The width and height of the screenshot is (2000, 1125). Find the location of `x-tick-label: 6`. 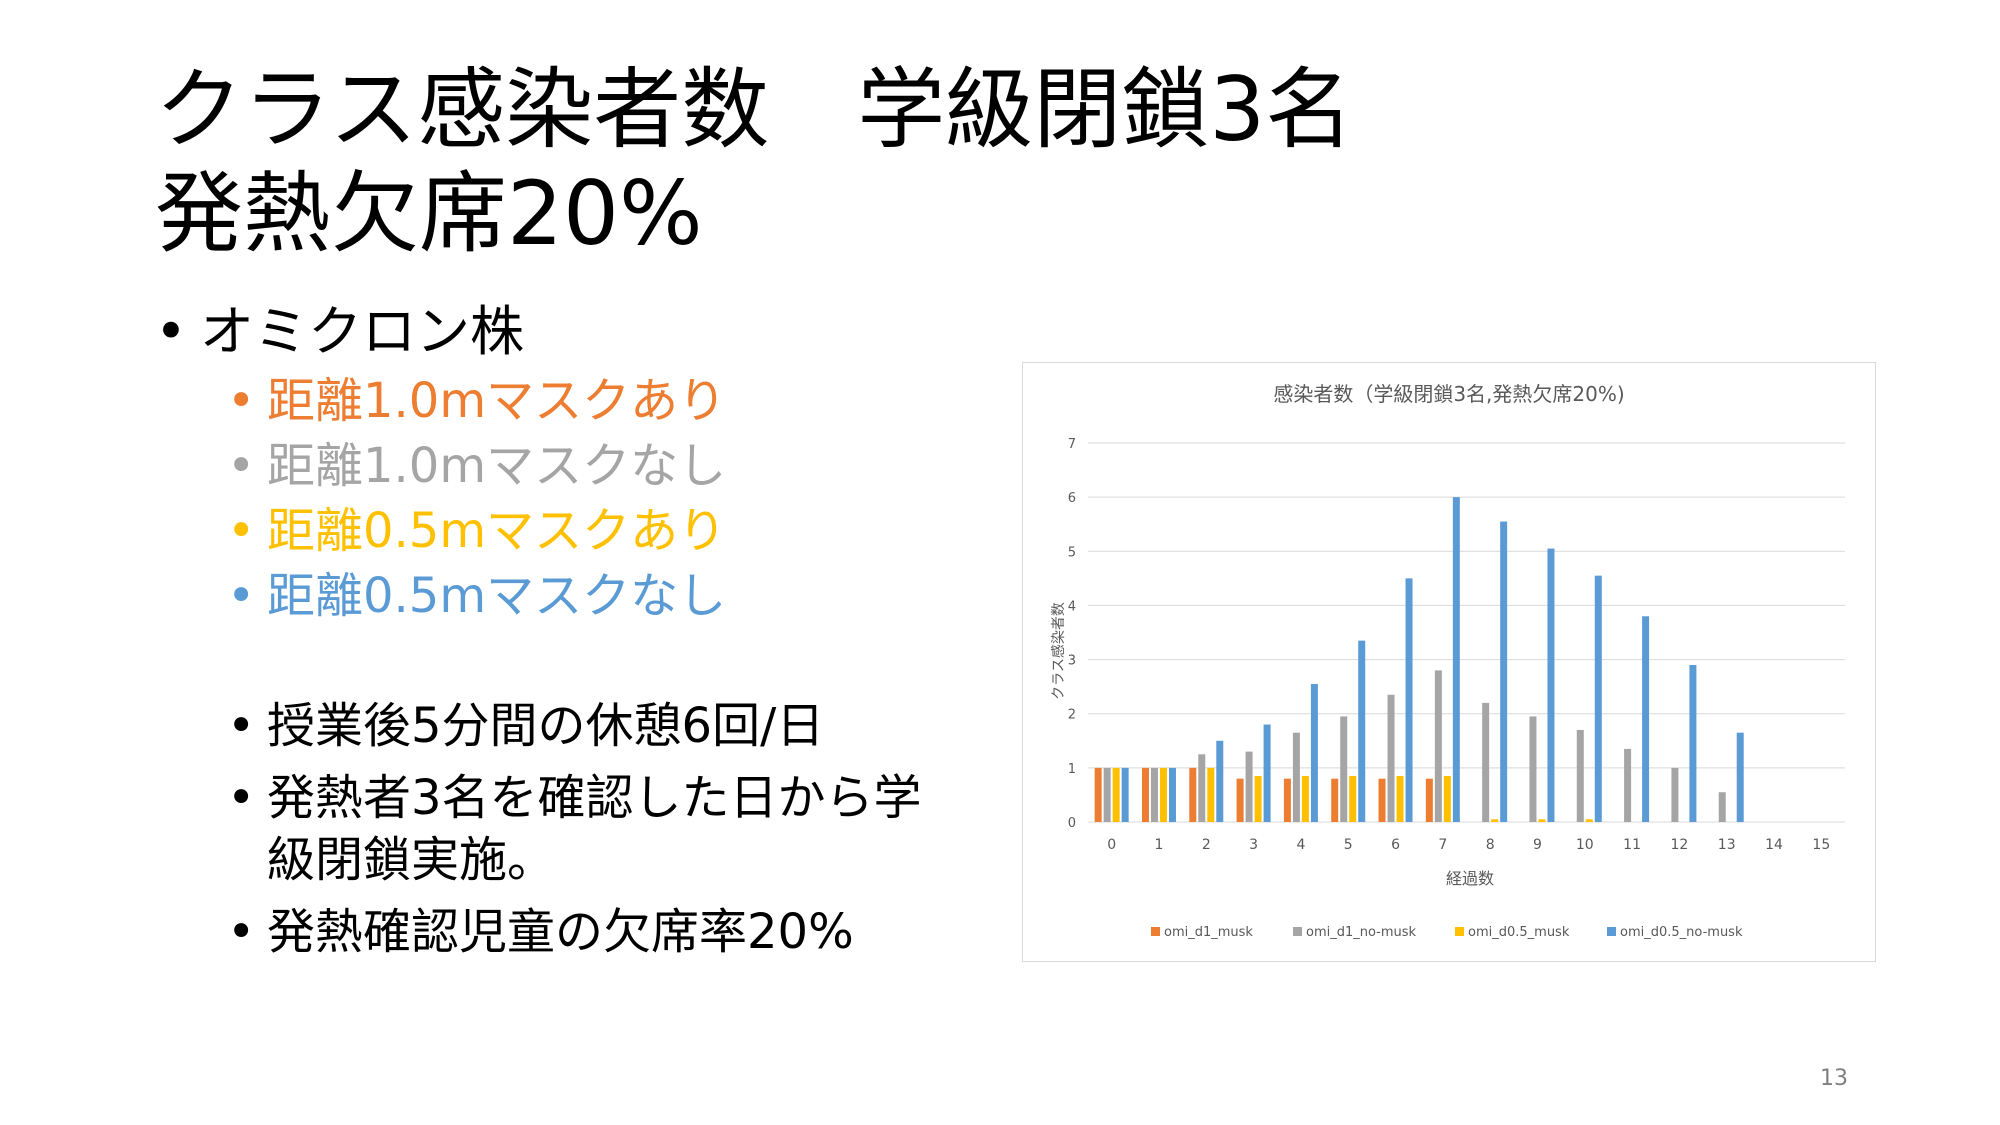

x-tick-label: 6 is located at coordinates (1395, 845).